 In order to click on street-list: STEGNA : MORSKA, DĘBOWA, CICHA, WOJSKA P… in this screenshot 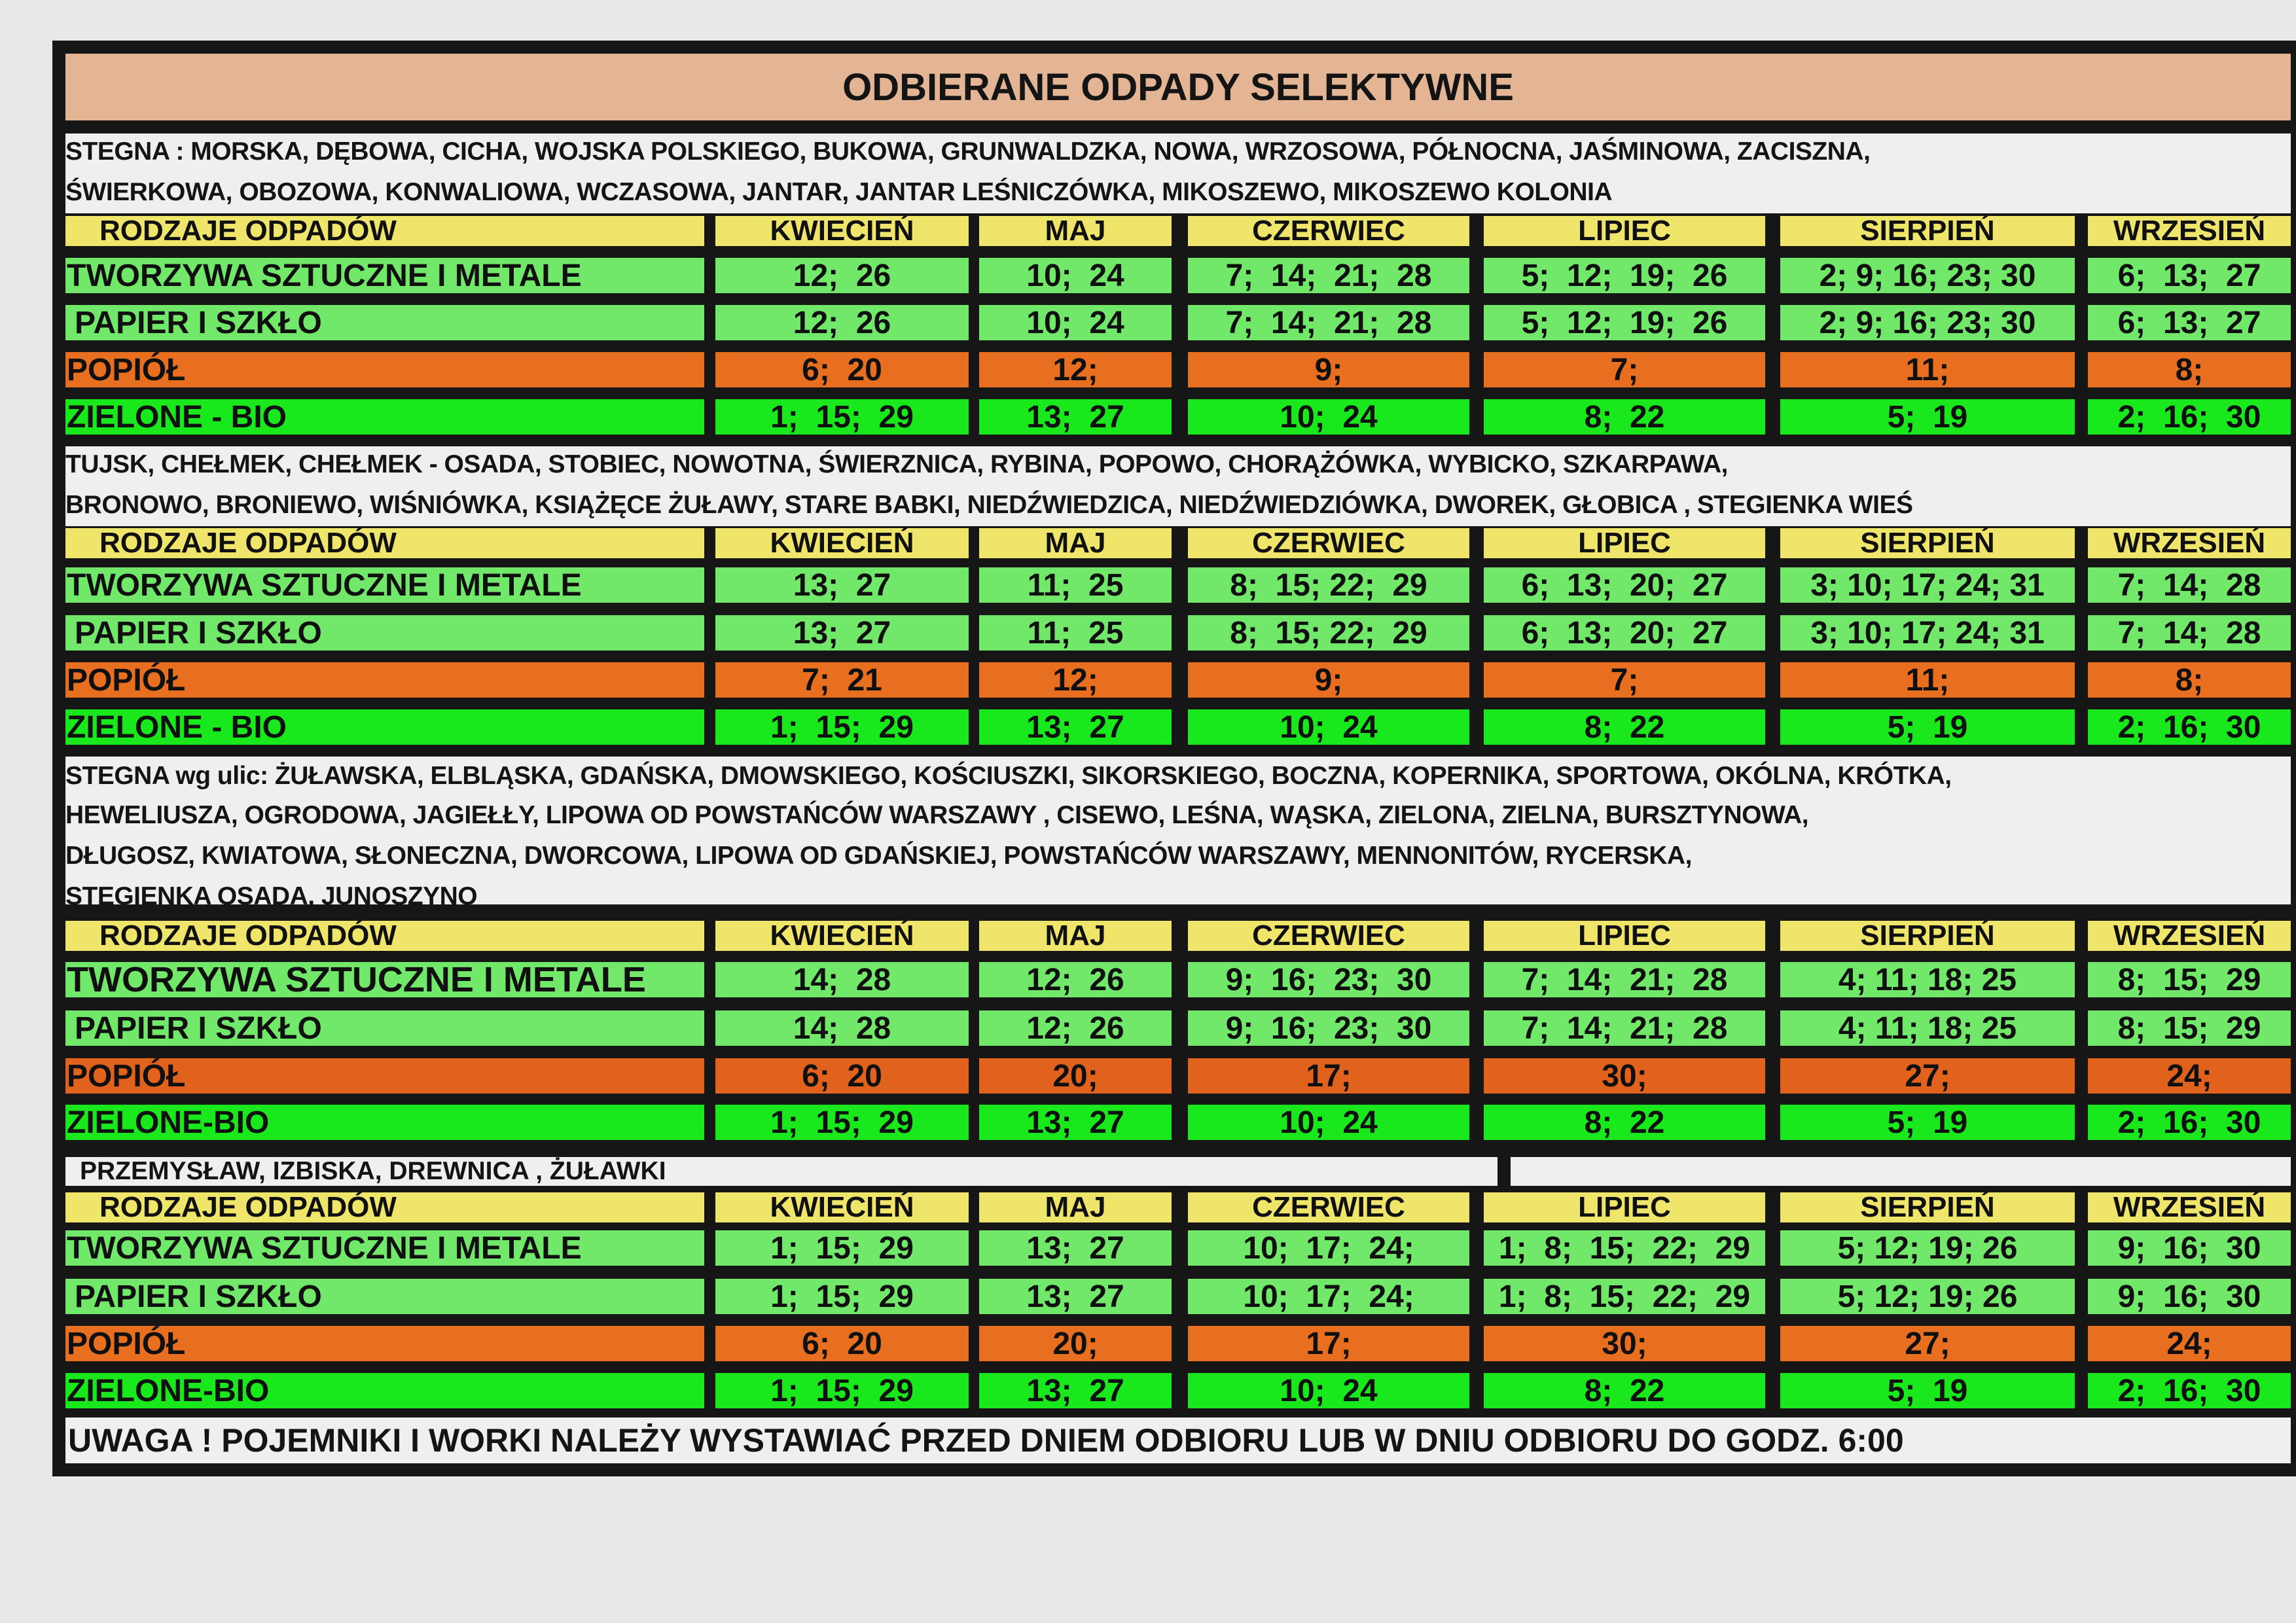, I will do `click(1178, 174)`.